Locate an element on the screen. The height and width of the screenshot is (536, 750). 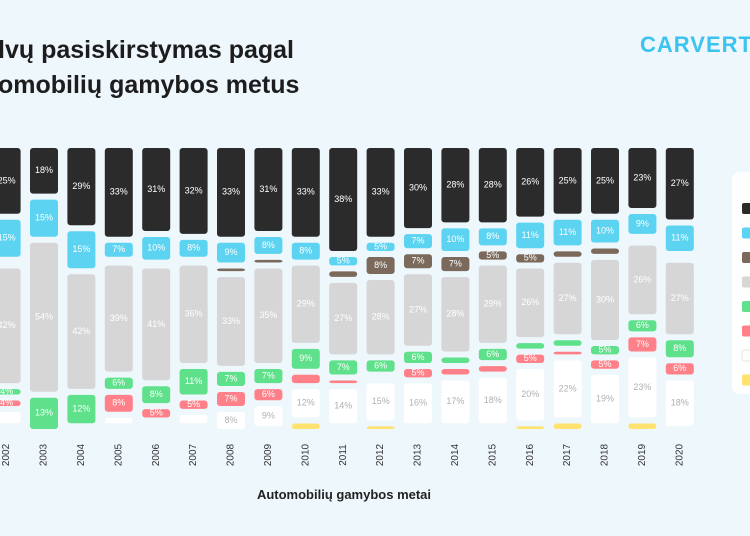
value-label: 22% is located at coordinates (568, 388).